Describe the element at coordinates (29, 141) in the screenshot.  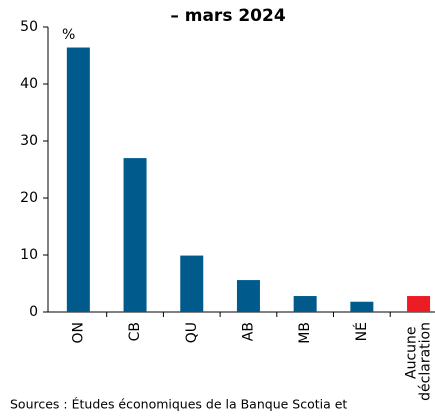
I see `y-tick-label: 30` at that location.